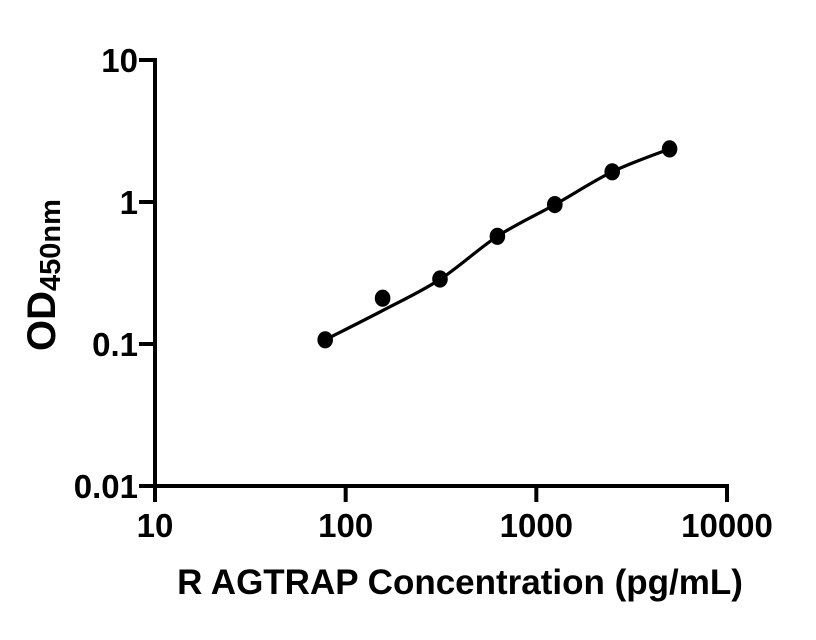 The height and width of the screenshot is (640, 816). Describe the element at coordinates (115, 344) in the screenshot. I see `y-tick-label: 0.1` at that location.